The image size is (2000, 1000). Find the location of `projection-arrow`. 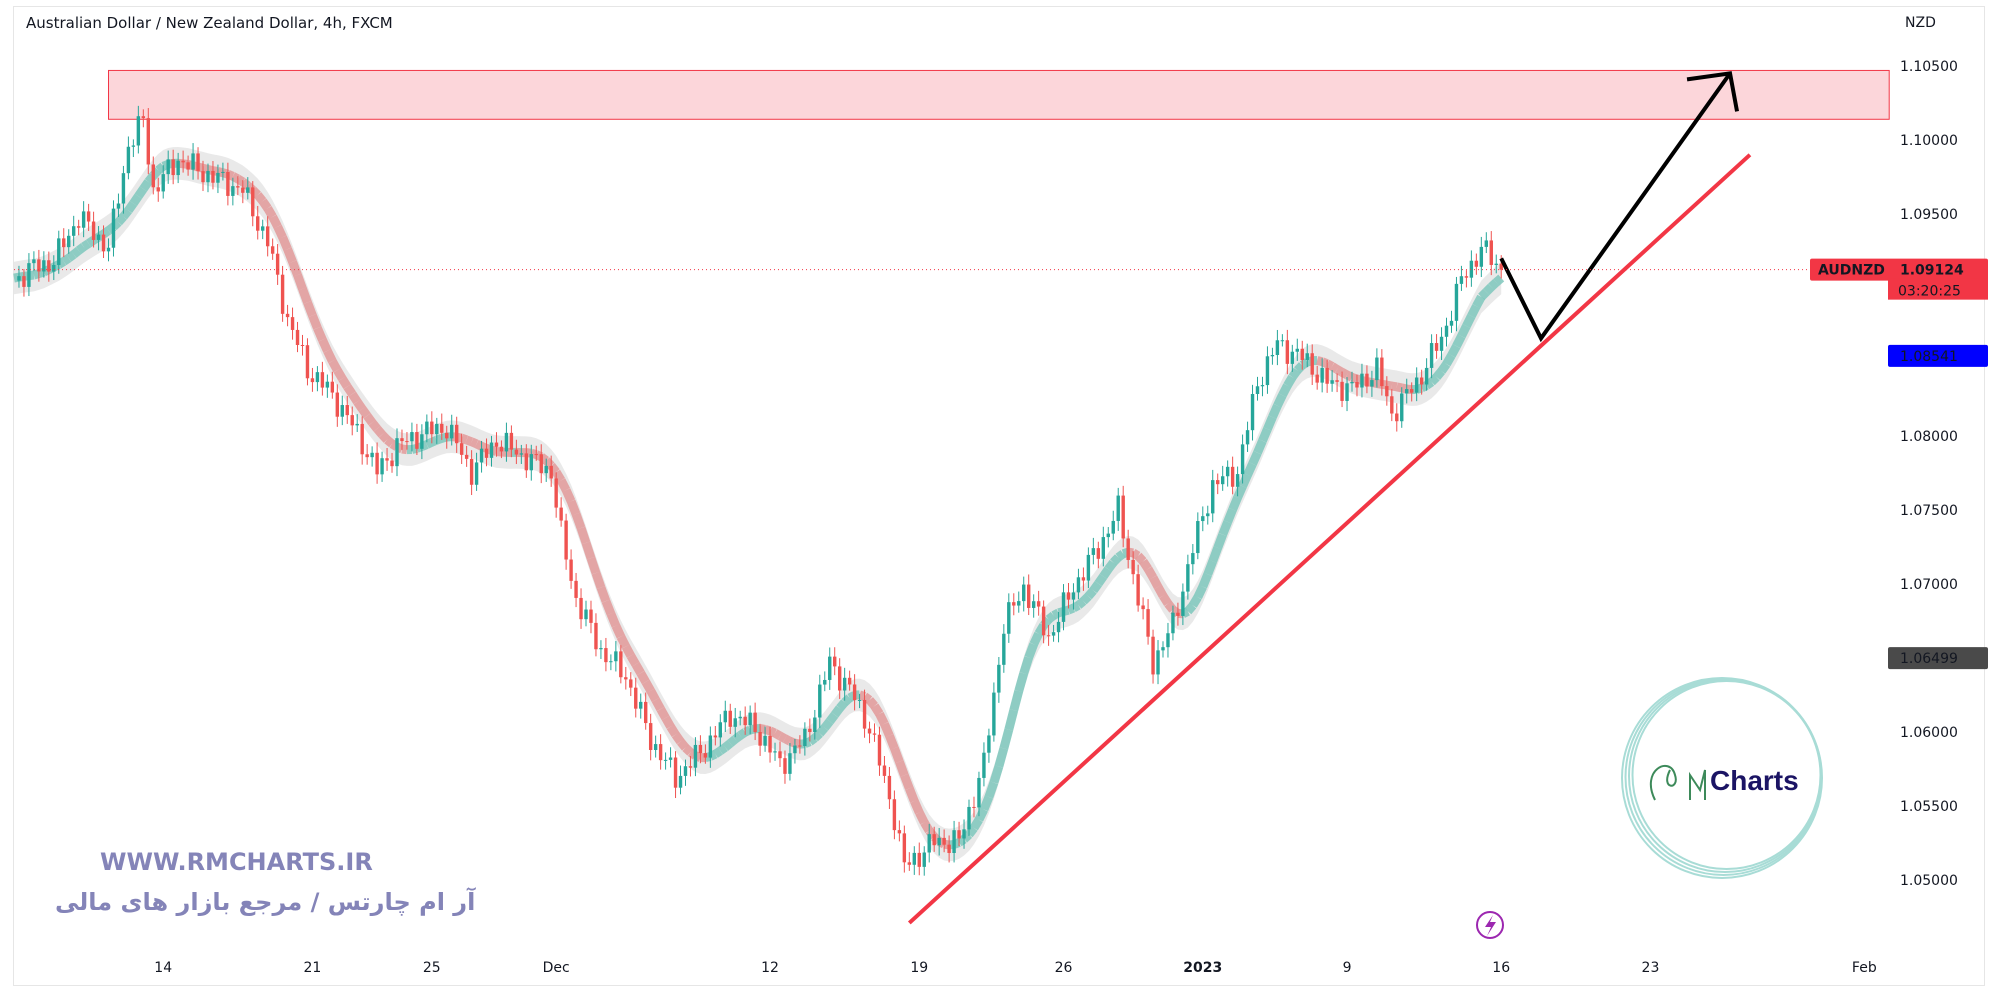

projection-arrow is located at coordinates (1615, 207).